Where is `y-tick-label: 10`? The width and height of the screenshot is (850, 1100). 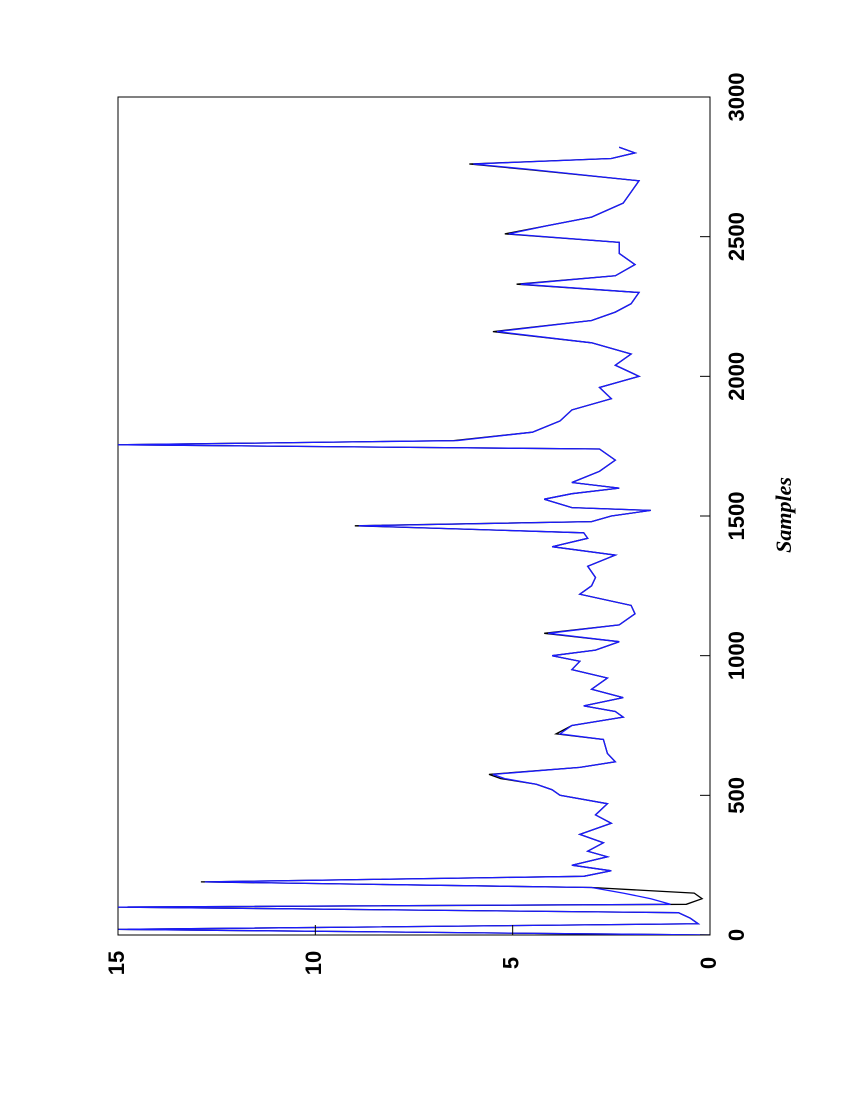
y-tick-label: 10 is located at coordinates (313, 963).